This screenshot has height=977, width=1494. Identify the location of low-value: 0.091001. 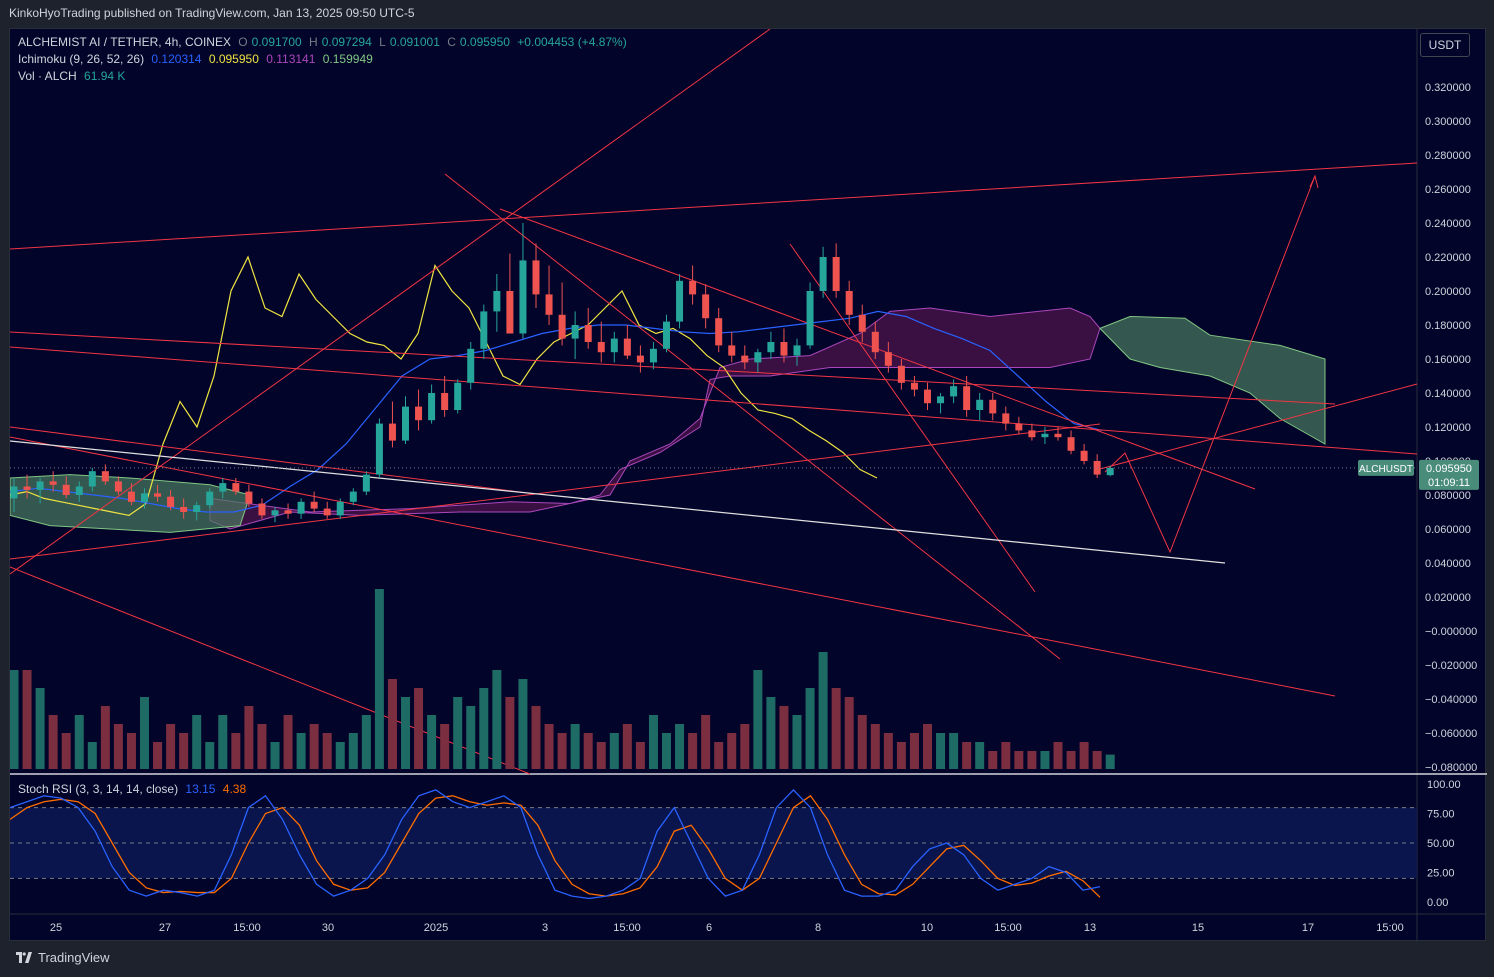
(414, 42).